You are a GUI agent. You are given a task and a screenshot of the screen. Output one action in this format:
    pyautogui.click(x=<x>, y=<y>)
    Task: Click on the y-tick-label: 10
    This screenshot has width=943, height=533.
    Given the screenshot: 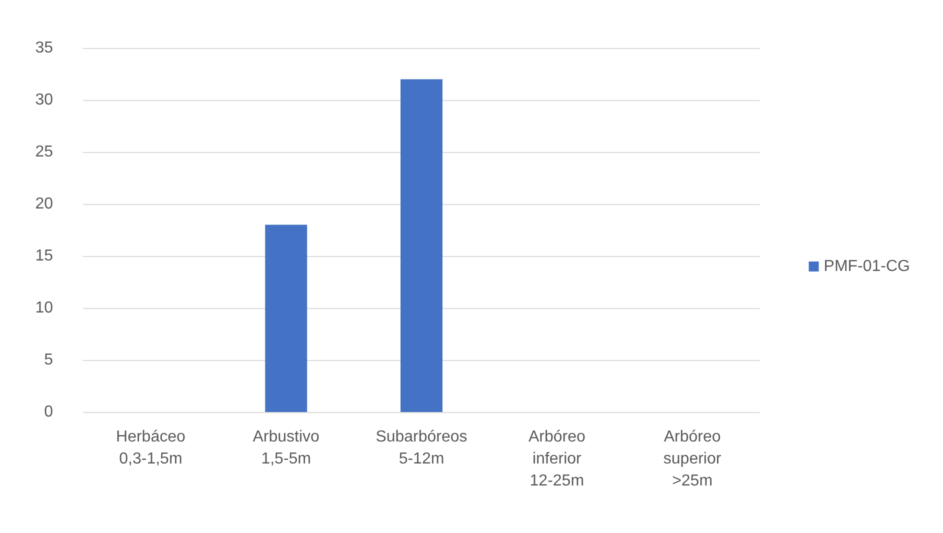 What is the action you would take?
    pyautogui.click(x=44, y=308)
    